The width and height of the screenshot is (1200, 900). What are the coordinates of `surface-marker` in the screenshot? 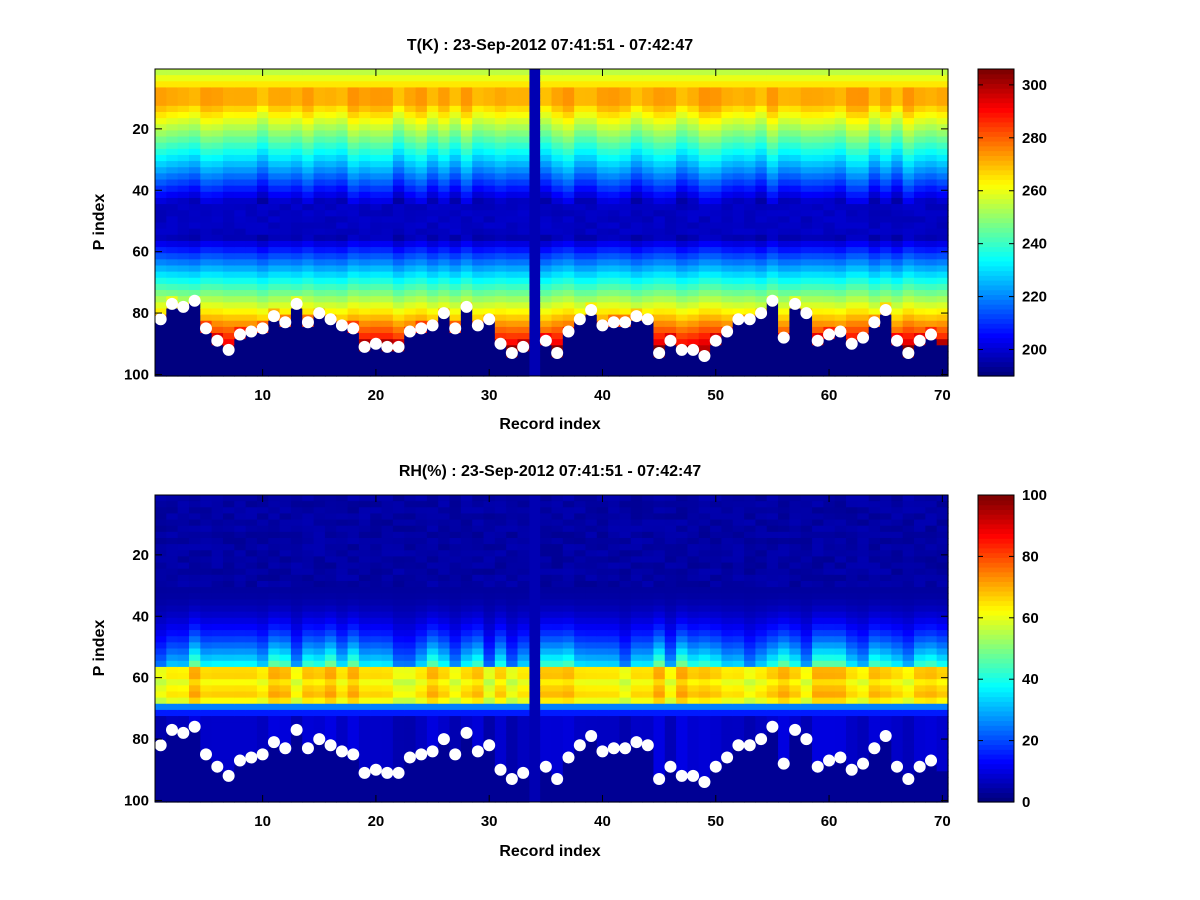 It's located at (375, 343).